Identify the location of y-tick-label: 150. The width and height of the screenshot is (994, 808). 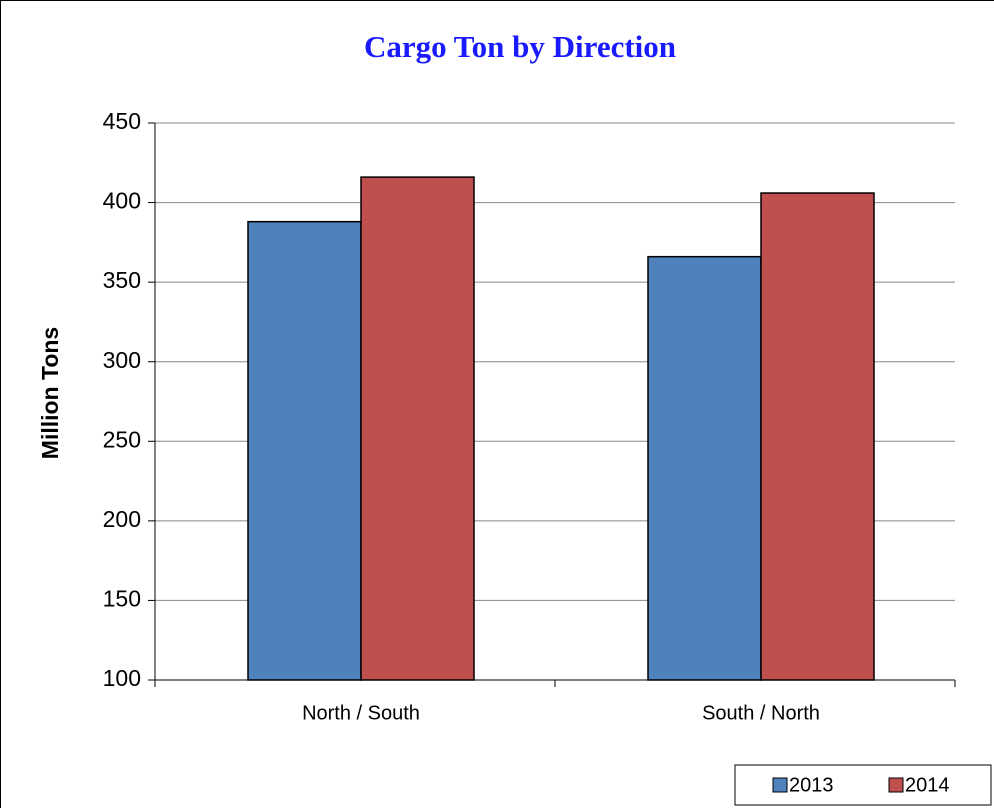
(122, 599).